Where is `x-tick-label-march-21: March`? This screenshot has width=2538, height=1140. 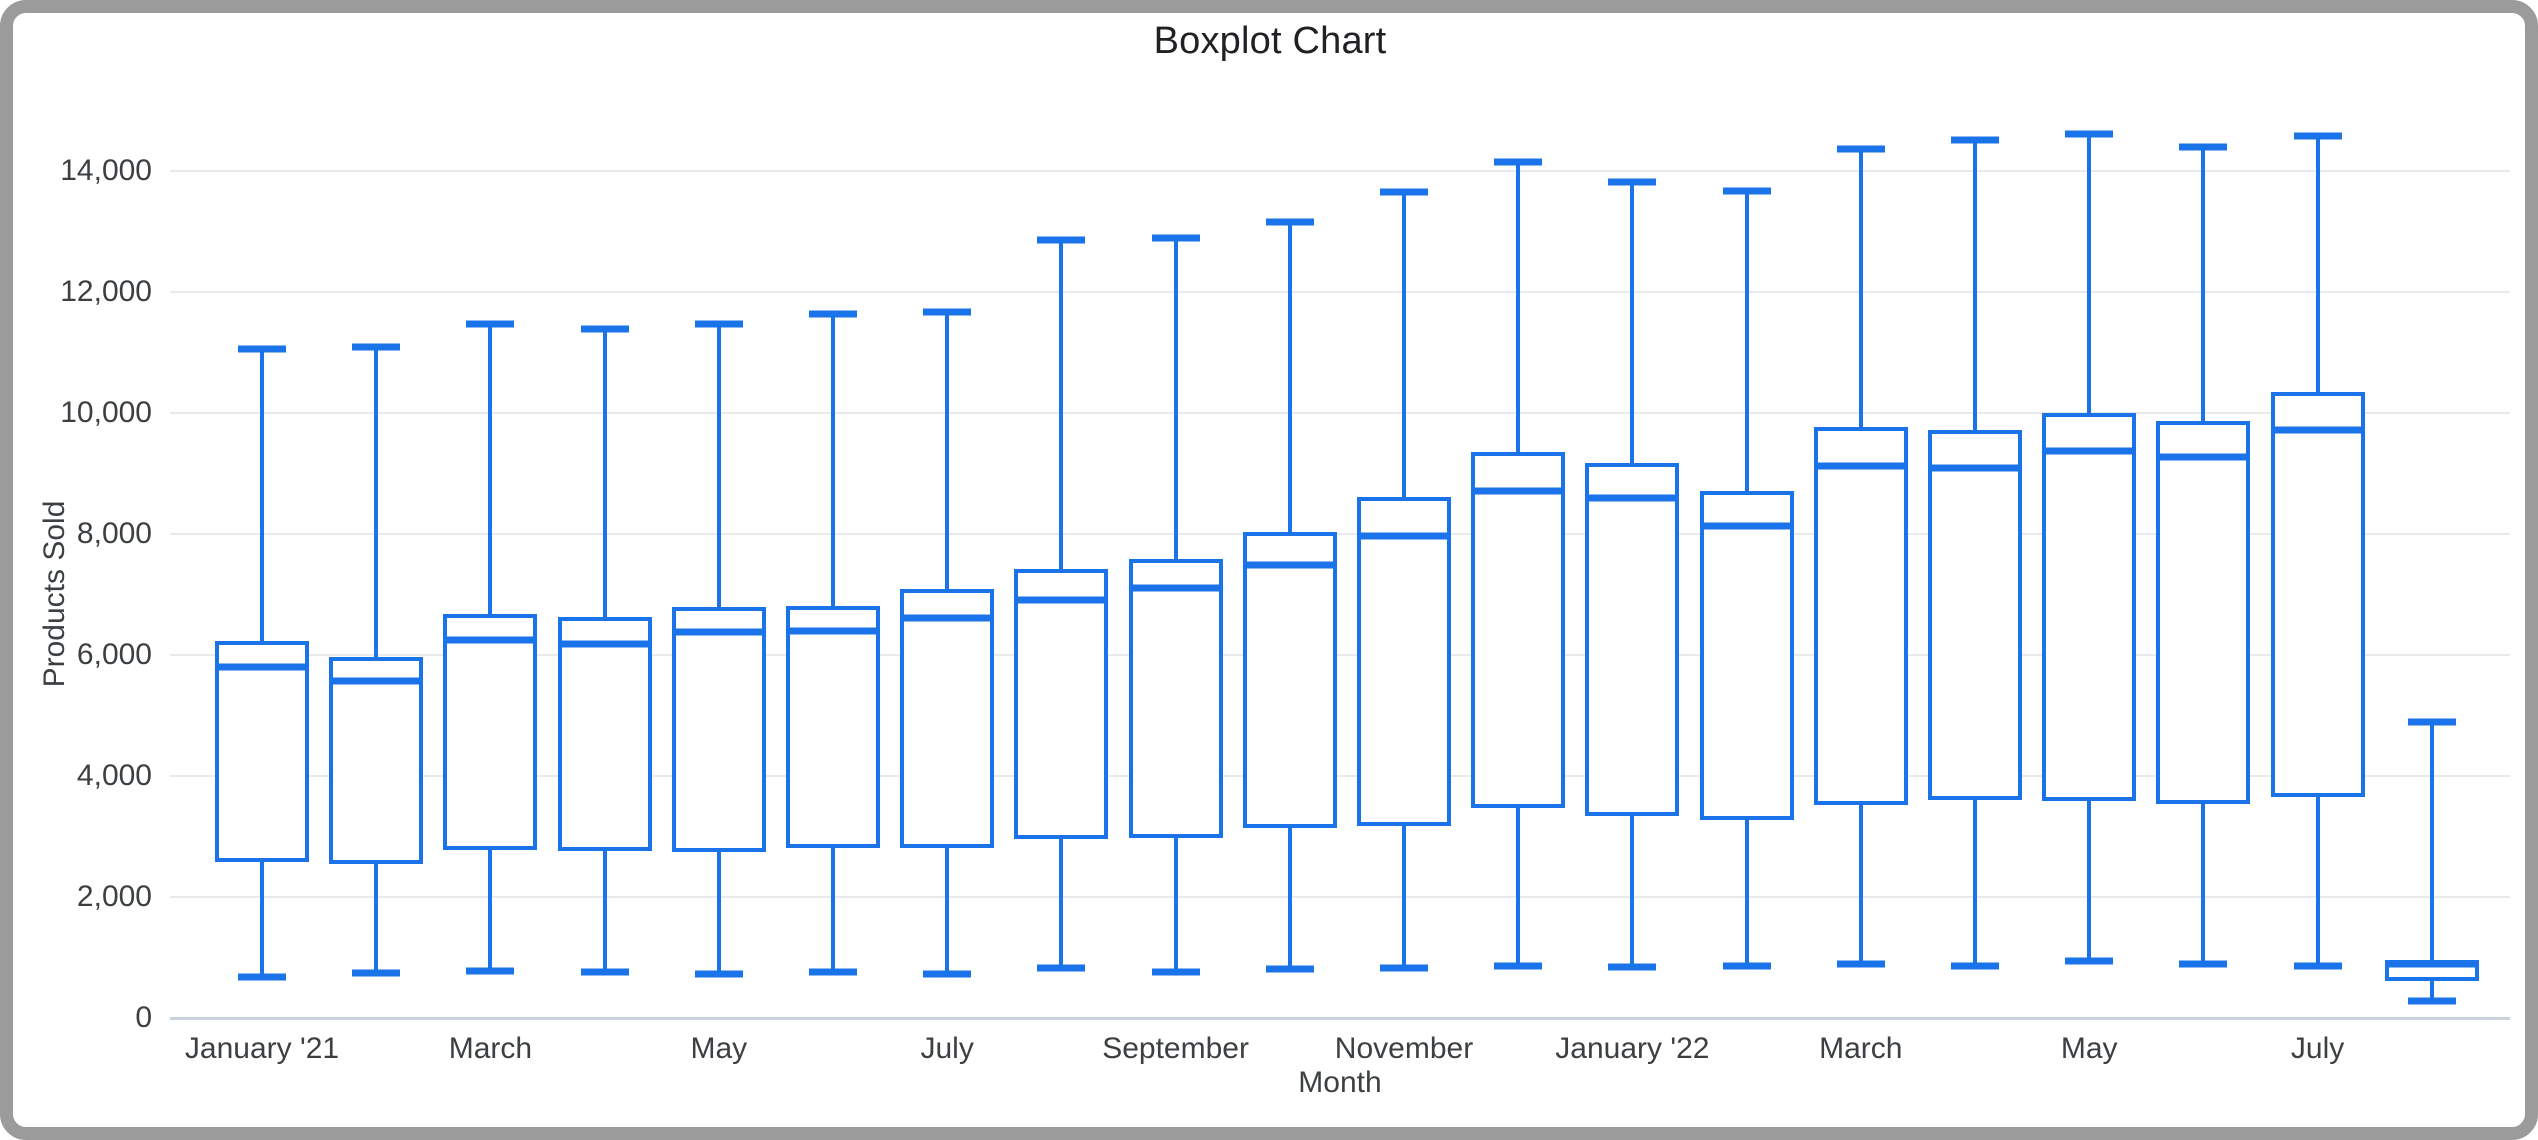
x-tick-label-march-21: March is located at coordinates (490, 1048).